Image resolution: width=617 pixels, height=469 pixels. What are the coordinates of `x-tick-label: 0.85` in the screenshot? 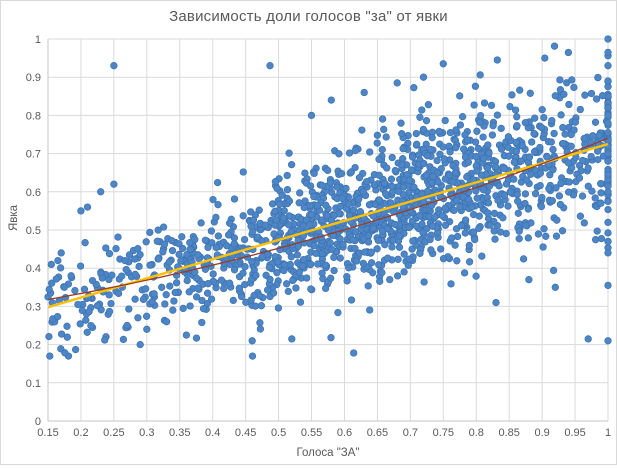 It's located at (508, 433).